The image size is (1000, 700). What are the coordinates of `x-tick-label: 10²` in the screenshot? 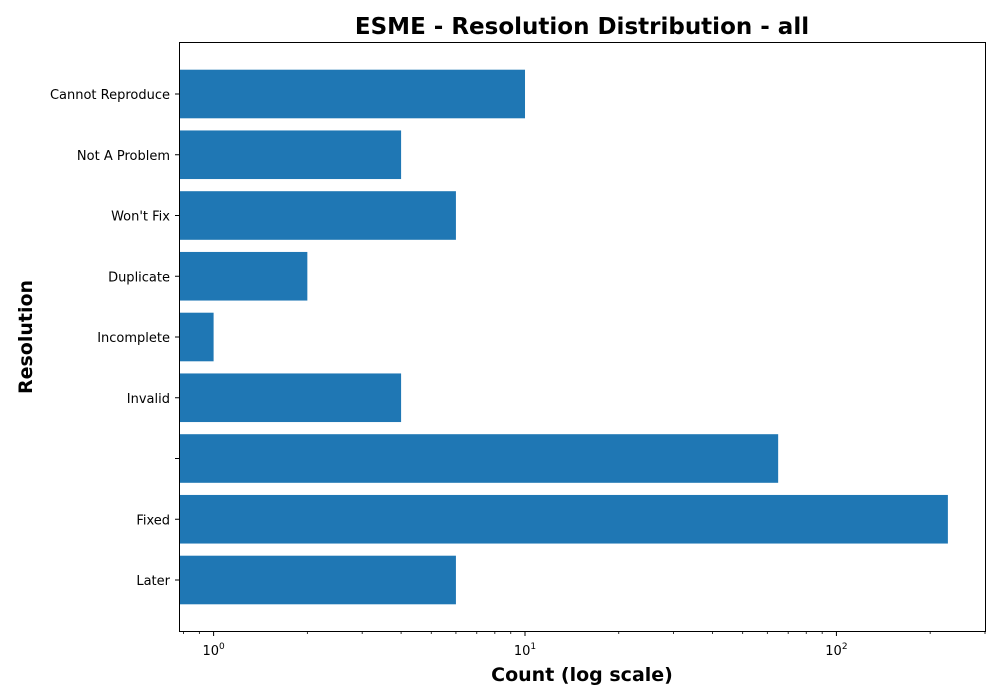 It's located at (836, 650).